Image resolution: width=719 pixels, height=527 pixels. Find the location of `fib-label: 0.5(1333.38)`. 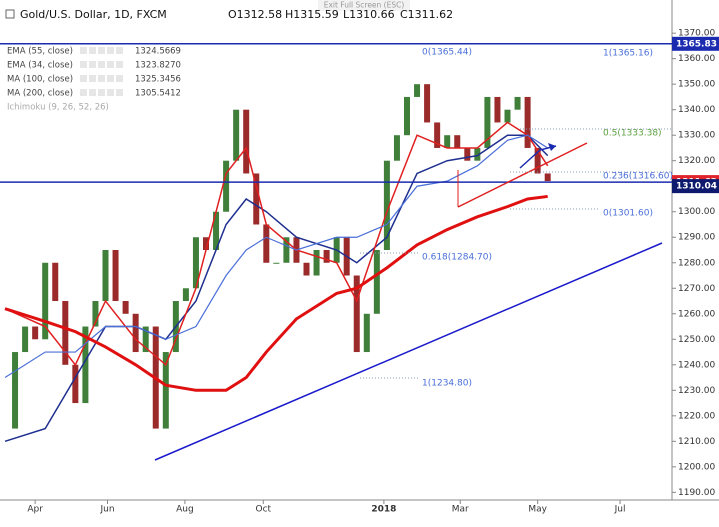

fib-label: 0.5(1333.38) is located at coordinates (632, 134).